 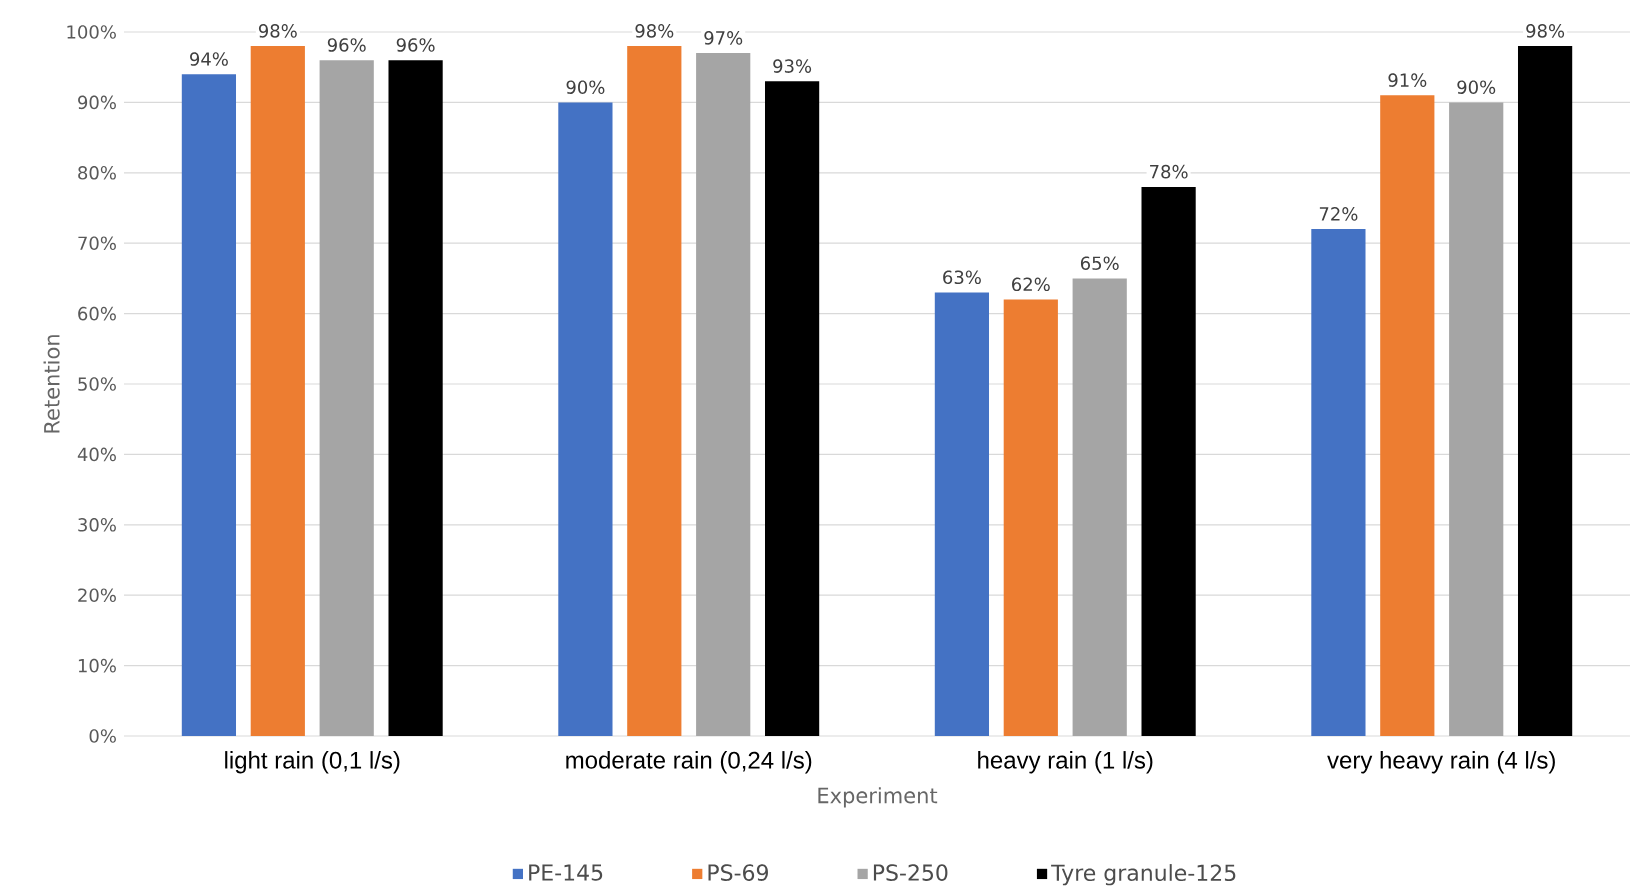 What do you see at coordinates (96, 454) in the screenshot?
I see `y-tick-label: 40%` at bounding box center [96, 454].